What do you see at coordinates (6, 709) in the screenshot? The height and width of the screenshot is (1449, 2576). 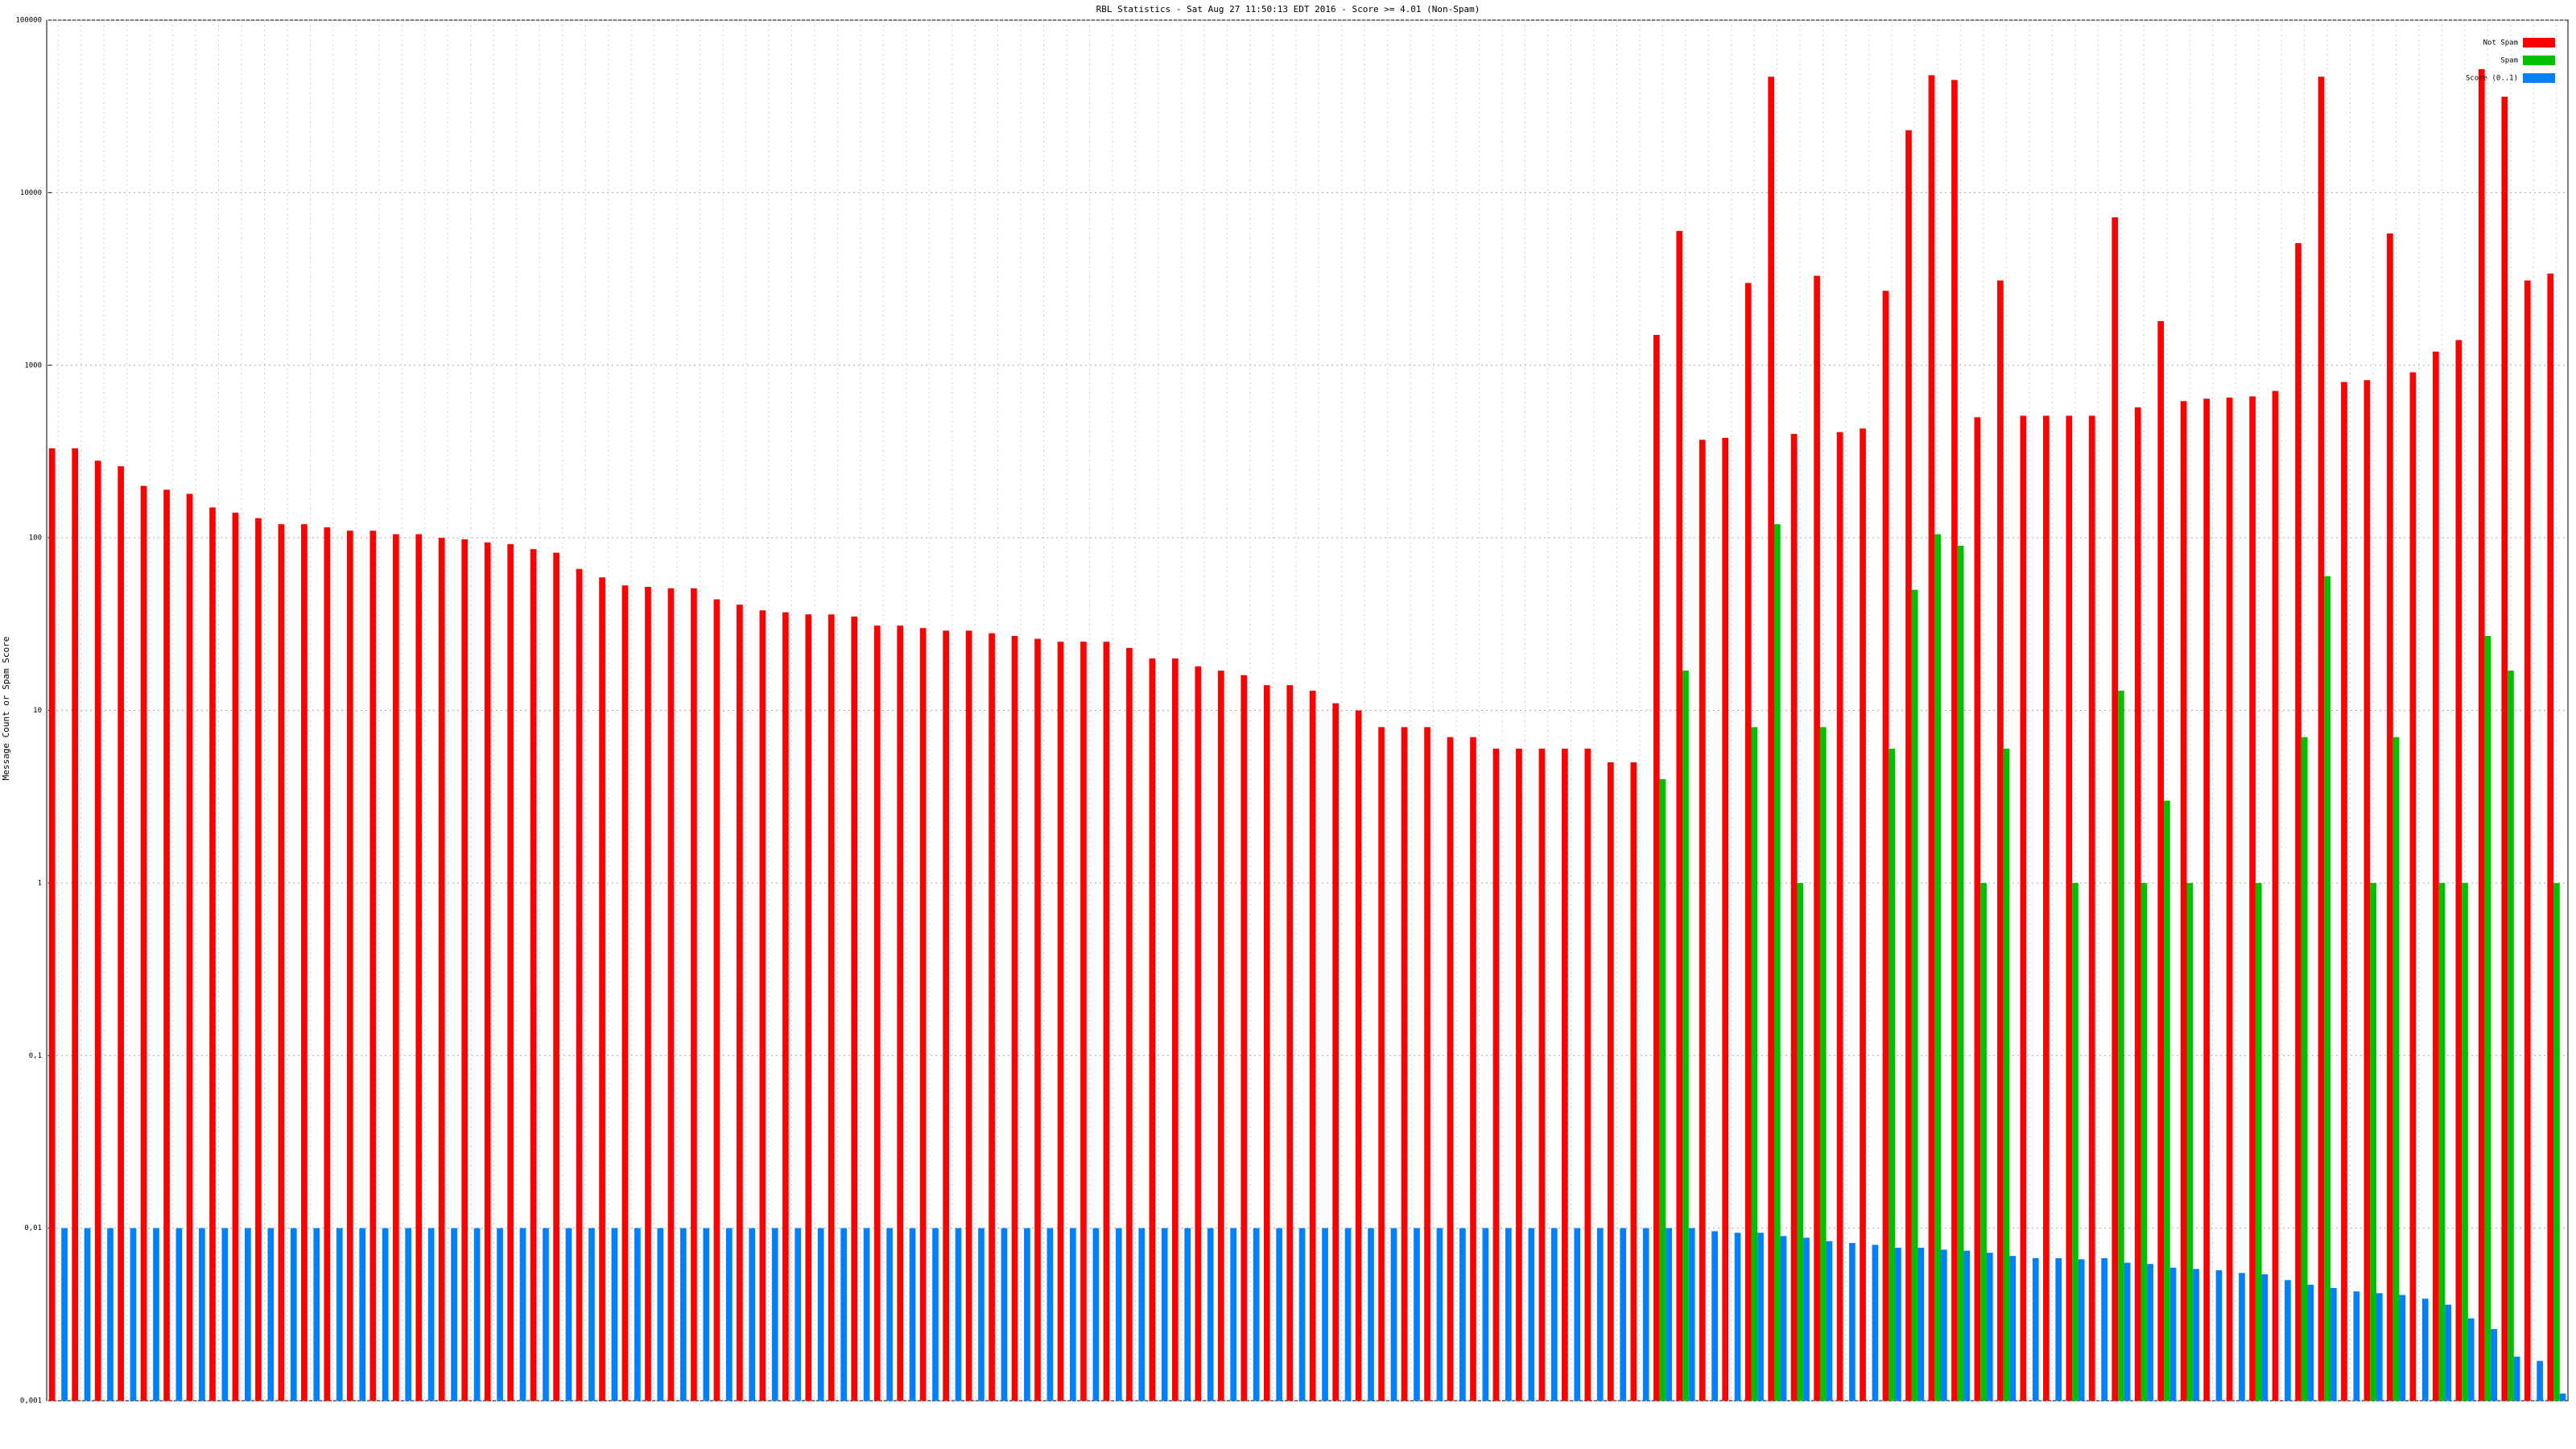 I see `y-axis-label: Message Count or Spam Score` at bounding box center [6, 709].